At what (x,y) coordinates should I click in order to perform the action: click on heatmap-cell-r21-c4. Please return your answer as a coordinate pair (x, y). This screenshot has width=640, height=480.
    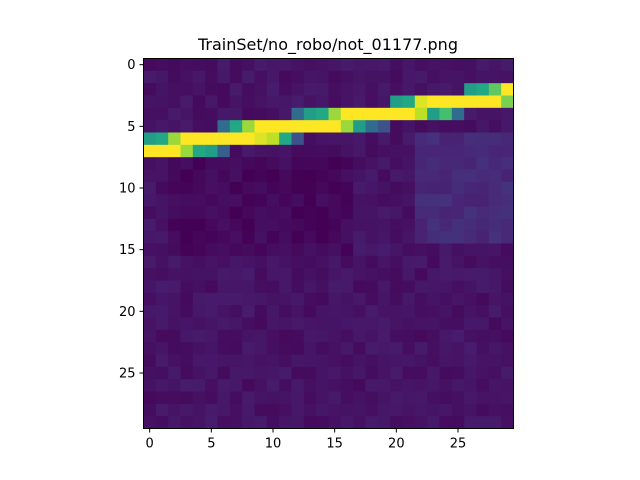
    Looking at the image, I should click on (199, 324).